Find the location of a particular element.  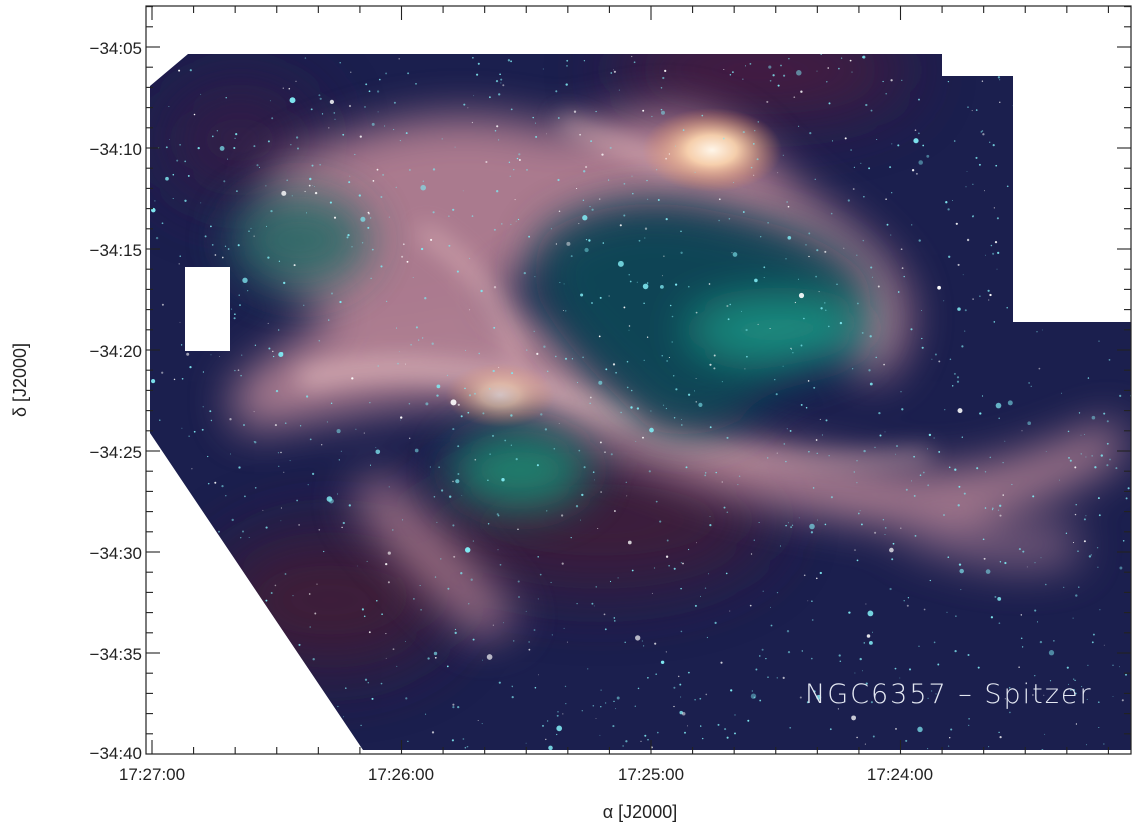

image-caption: NGC6357 – Spitzer is located at coordinates (949, 694).